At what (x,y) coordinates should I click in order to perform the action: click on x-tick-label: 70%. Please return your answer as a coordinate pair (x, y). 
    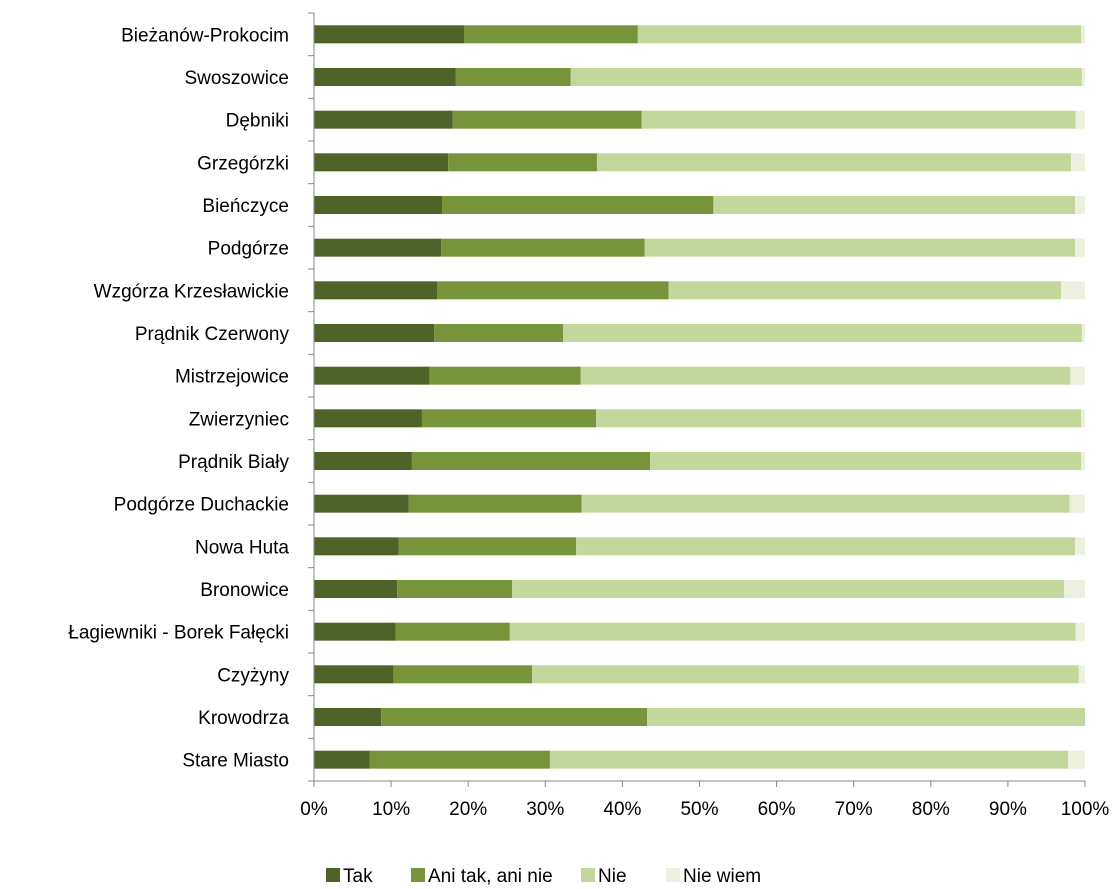
    Looking at the image, I should click on (854, 809).